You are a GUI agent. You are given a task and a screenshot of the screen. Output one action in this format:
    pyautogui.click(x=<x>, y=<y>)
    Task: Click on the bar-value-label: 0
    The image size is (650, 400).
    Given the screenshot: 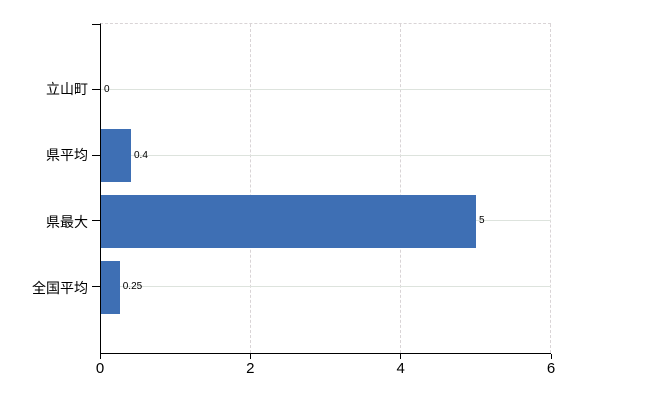 What is the action you would take?
    pyautogui.click(x=107, y=89)
    